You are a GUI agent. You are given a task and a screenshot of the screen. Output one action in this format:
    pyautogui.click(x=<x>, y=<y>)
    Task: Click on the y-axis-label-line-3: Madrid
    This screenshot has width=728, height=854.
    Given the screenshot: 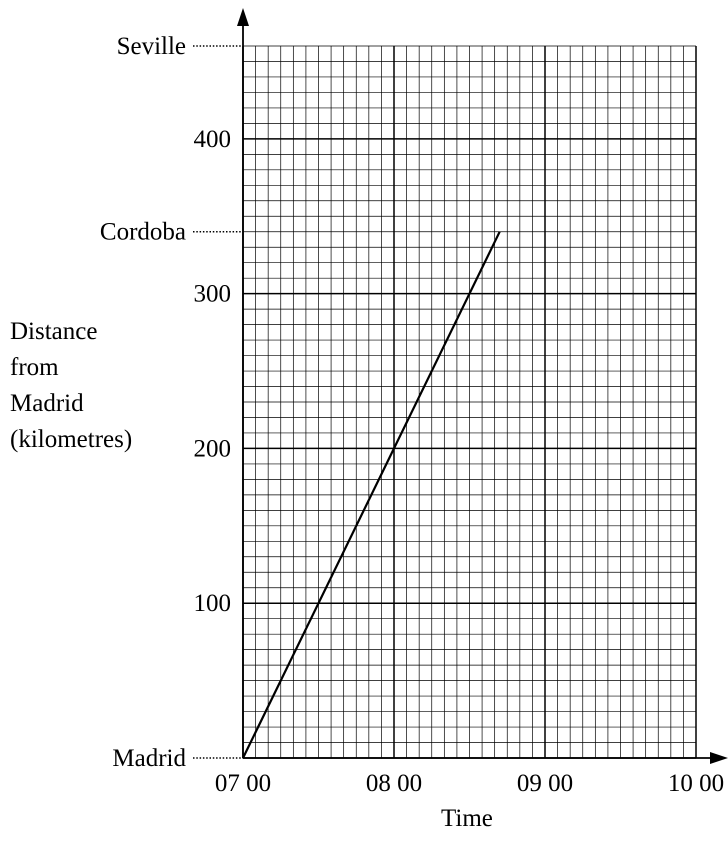 What is the action you would take?
    pyautogui.click(x=47, y=403)
    